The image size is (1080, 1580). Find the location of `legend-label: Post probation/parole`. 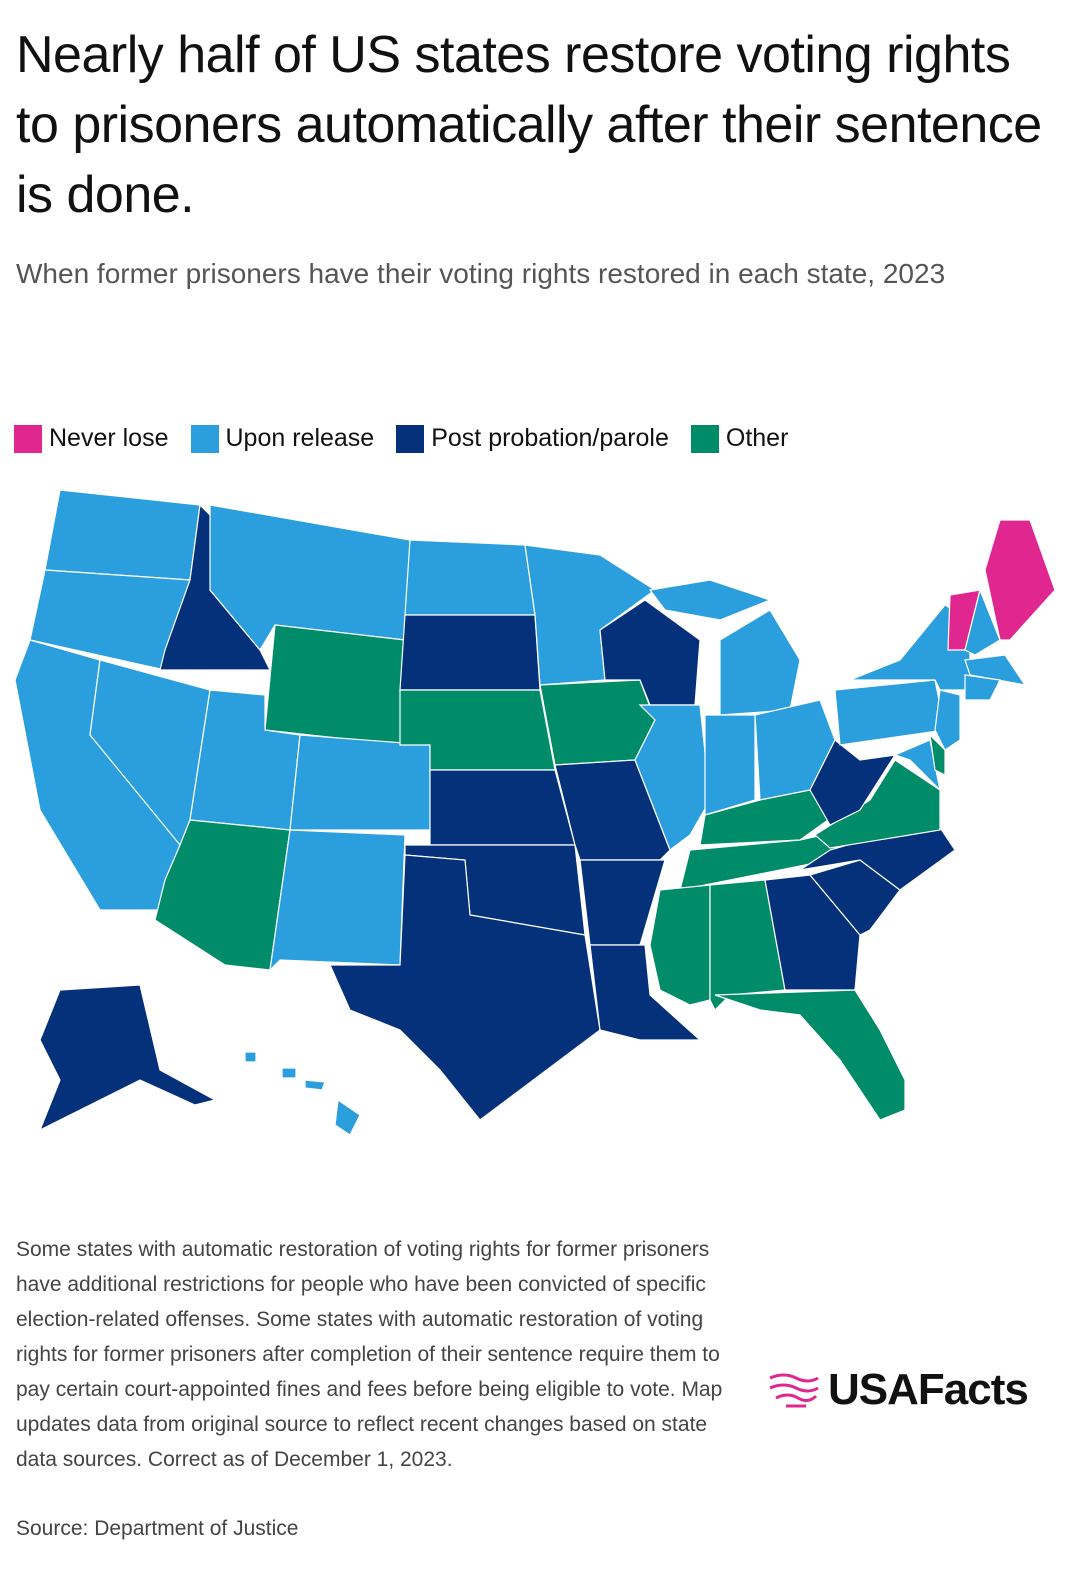

legend-label: Post probation/parole is located at coordinates (550, 438).